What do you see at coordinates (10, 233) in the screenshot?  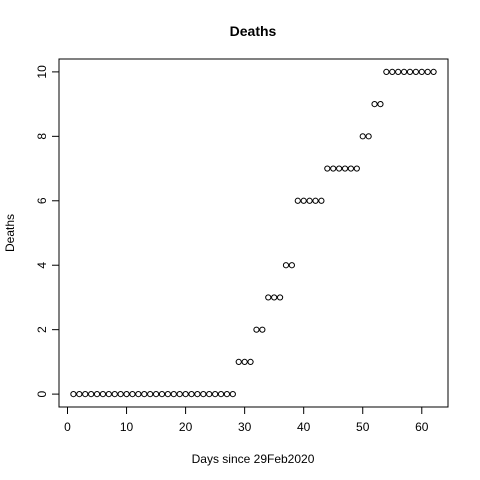 I see `y-axis-label: Deaths` at bounding box center [10, 233].